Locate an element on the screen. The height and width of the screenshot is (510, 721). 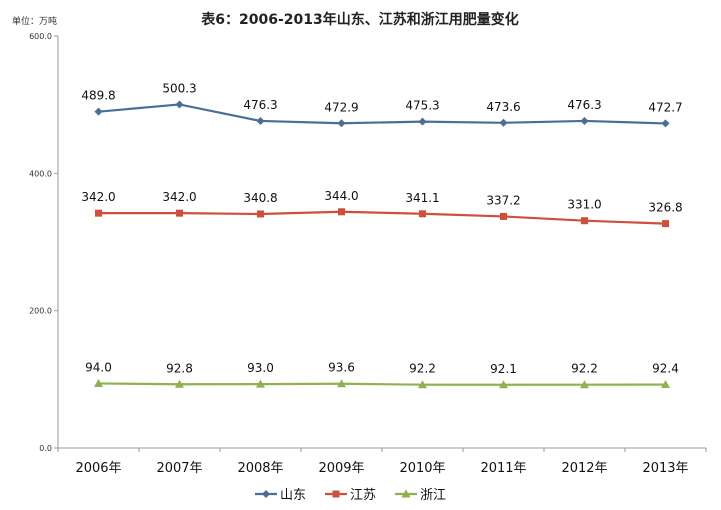
legend-label: 江苏 is located at coordinates (363, 495).